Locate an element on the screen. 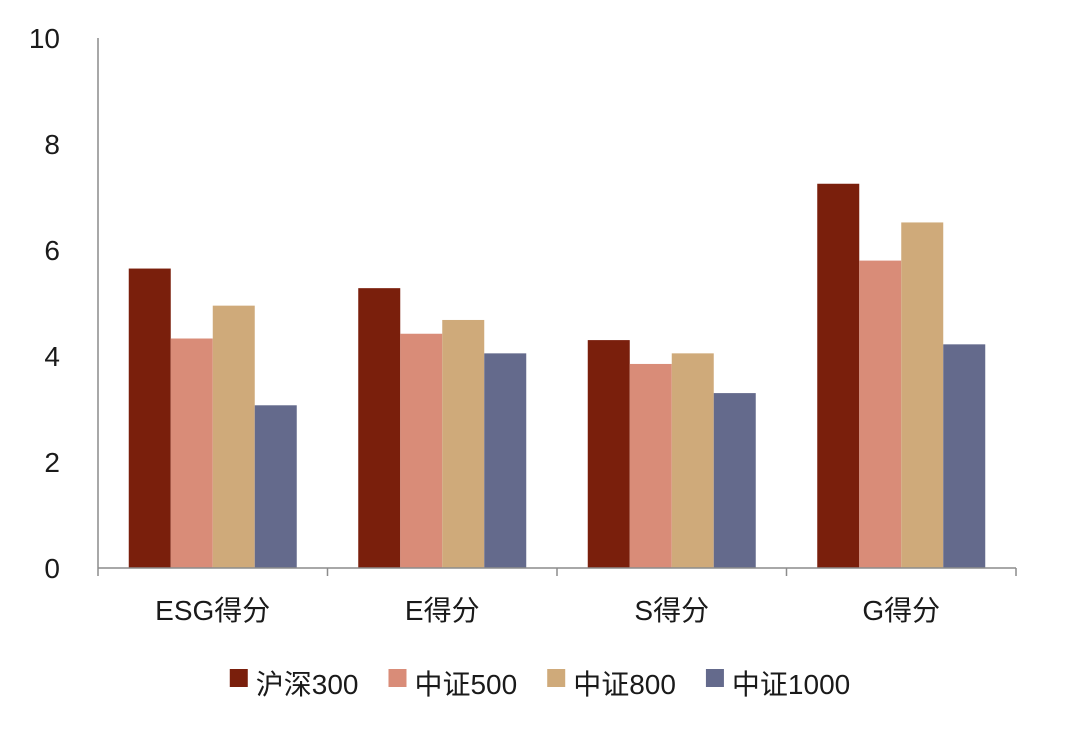  x-category-label: S得分 is located at coordinates (671, 610).